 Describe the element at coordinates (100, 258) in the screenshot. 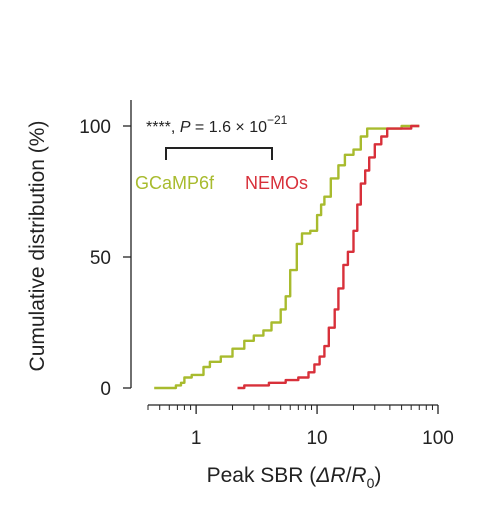

I see `y-tick-label-50: 50` at that location.